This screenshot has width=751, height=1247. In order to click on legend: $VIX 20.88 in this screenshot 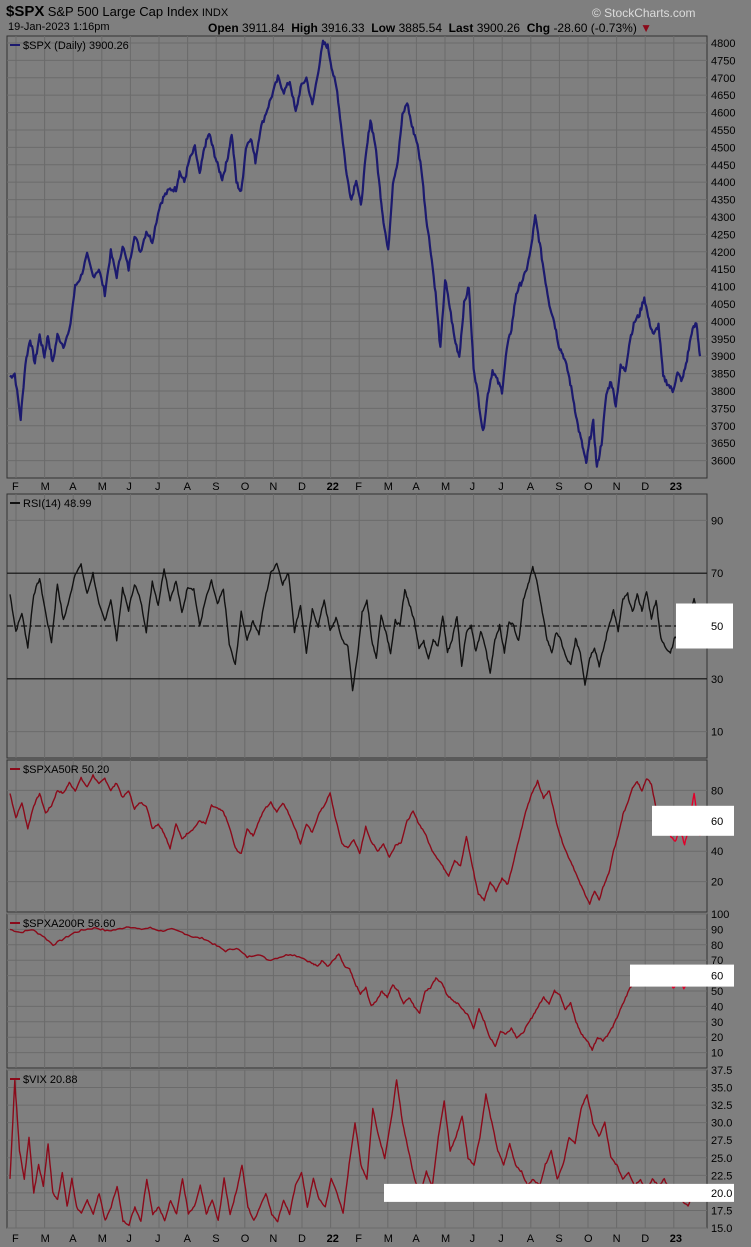, I will do `click(43, 1080)`.